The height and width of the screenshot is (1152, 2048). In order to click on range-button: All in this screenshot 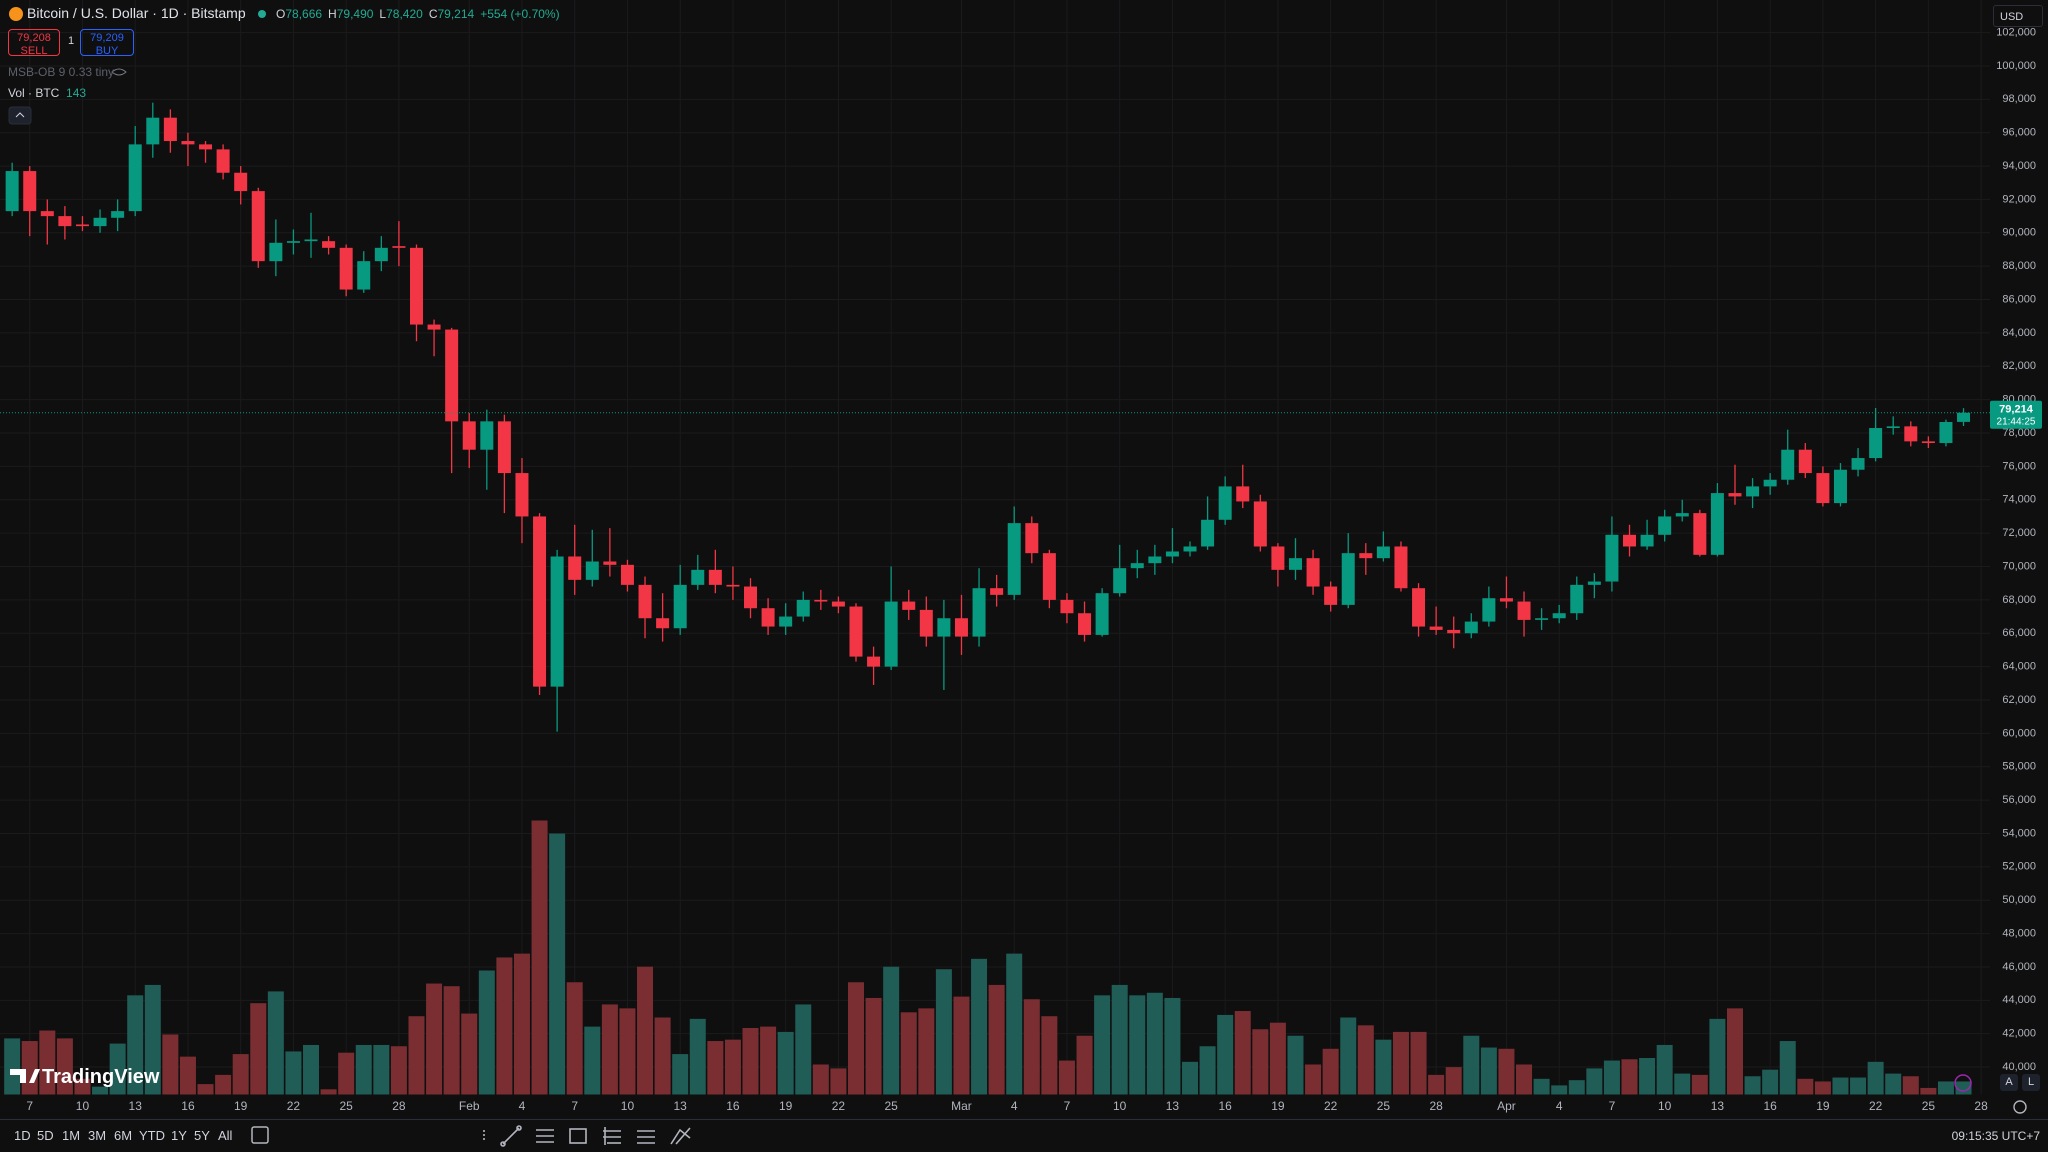, I will do `click(225, 1135)`.